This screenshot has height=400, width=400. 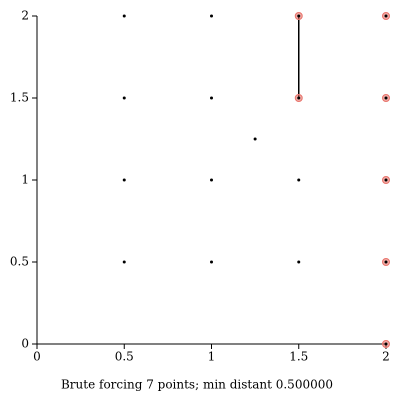 What do you see at coordinates (25, 180) in the screenshot?
I see `y-tick-label: 1` at bounding box center [25, 180].